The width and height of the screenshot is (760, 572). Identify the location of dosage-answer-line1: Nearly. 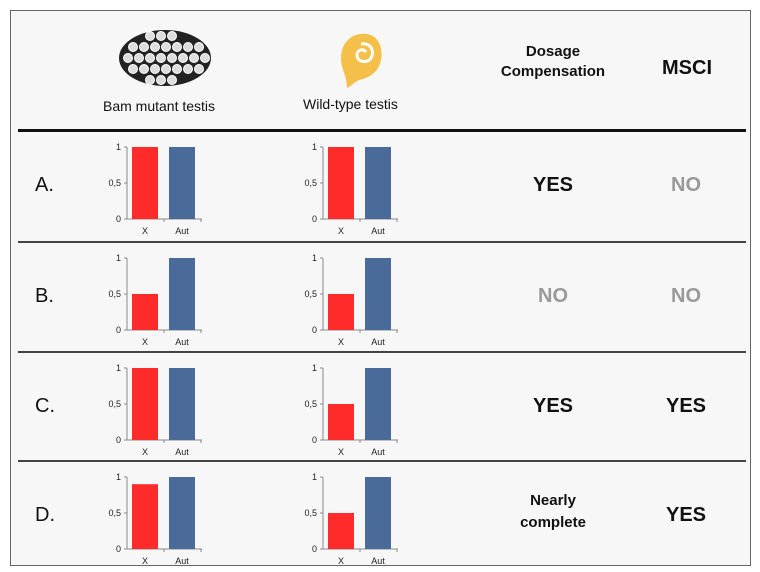
(553, 500).